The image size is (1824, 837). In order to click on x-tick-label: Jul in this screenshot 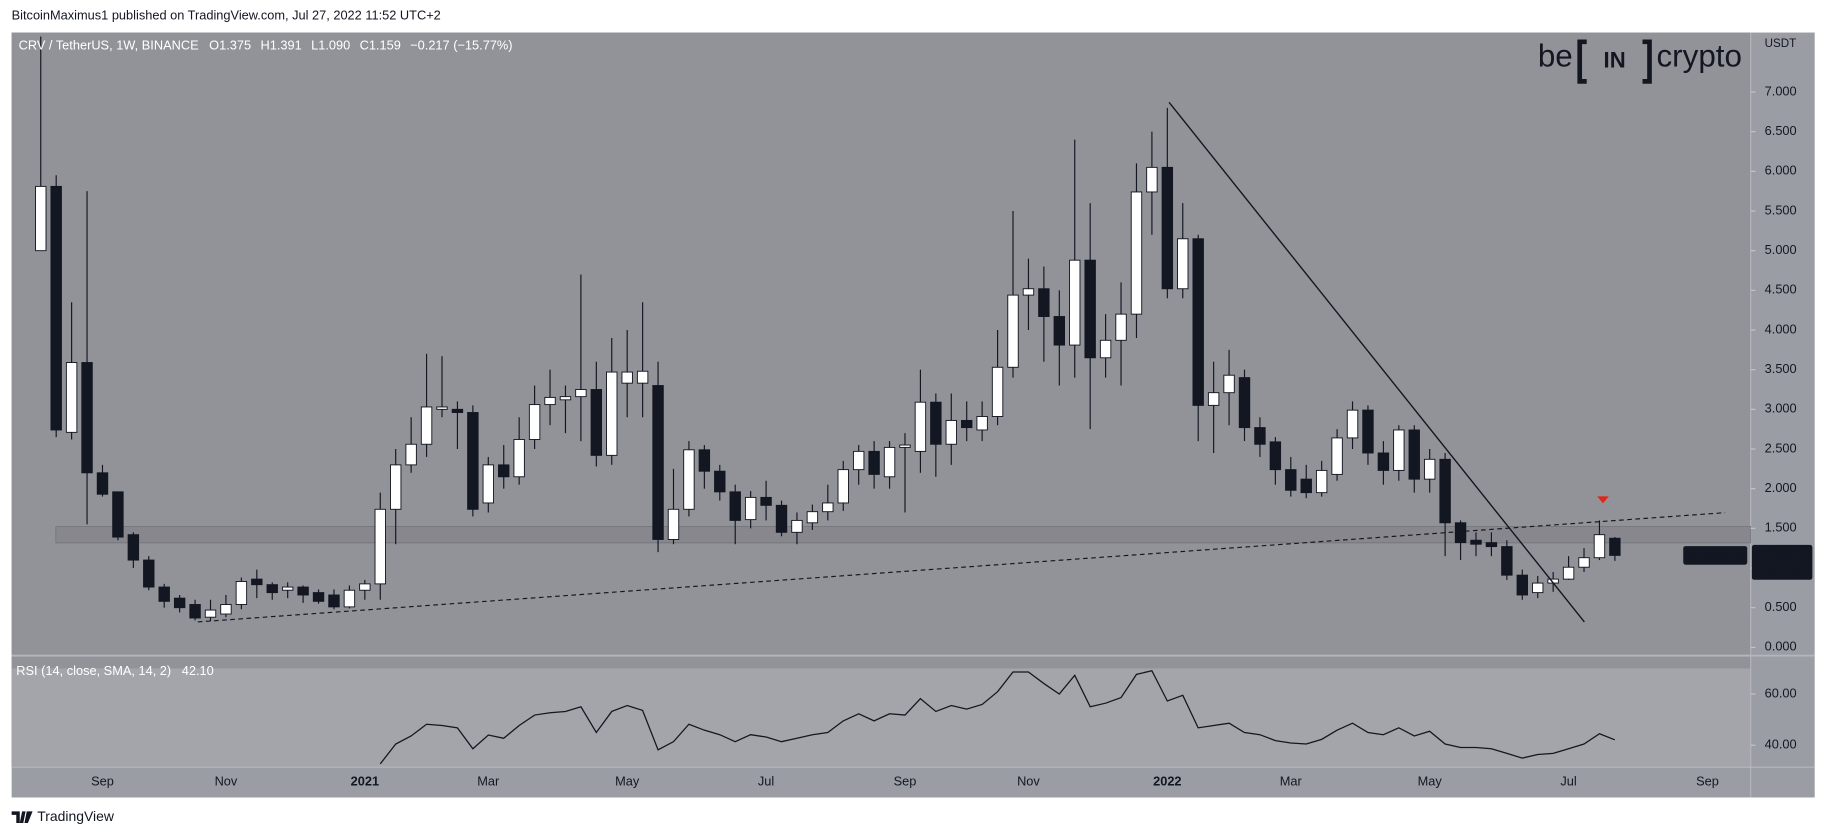, I will do `click(766, 781)`.